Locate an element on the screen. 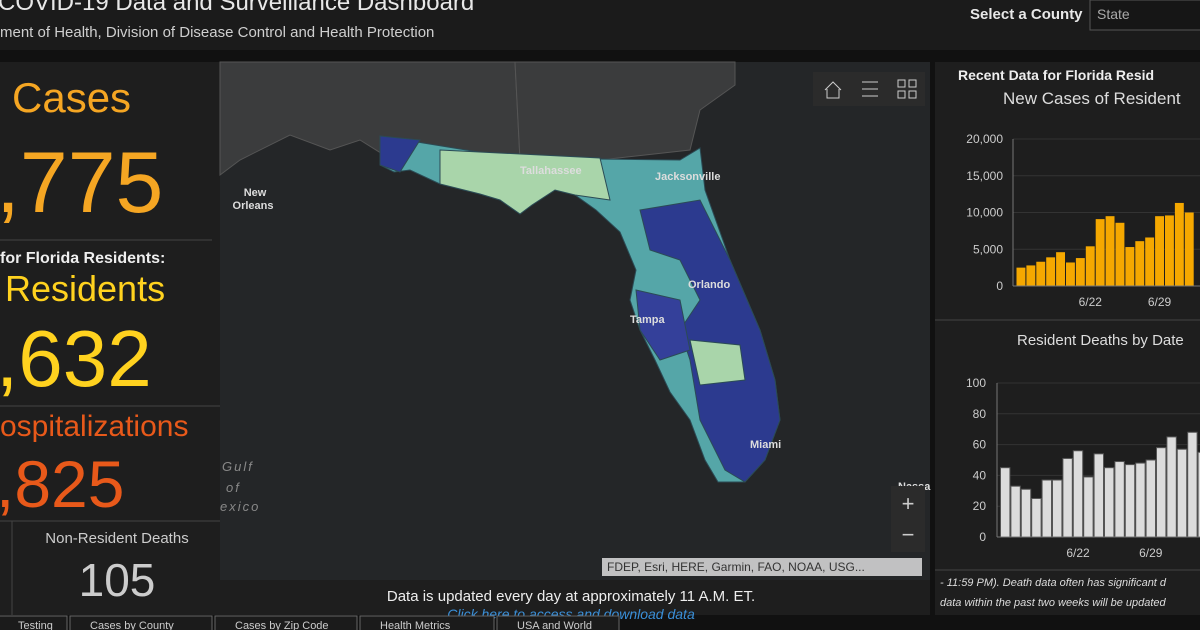  tab-label: Cases by Zip Code is located at coordinates (282, 625).